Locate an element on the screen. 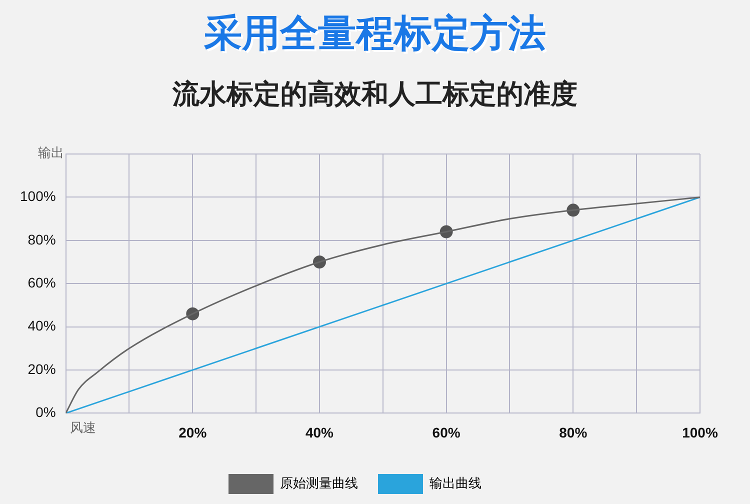  y-axis-title: 输出 is located at coordinates (51, 154).